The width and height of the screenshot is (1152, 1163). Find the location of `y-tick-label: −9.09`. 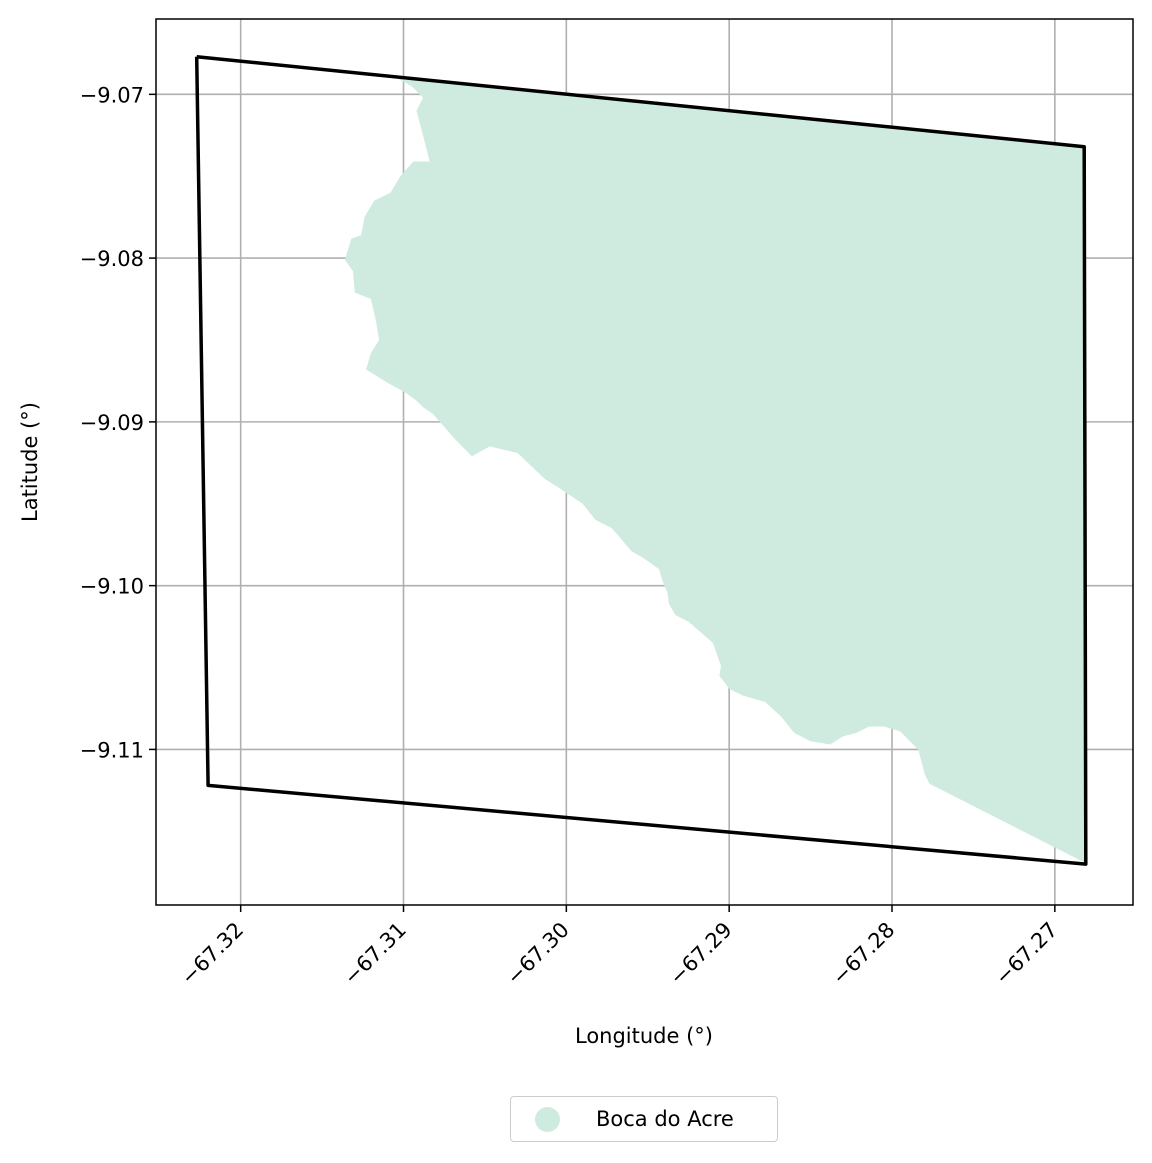

y-tick-label: −9.09 is located at coordinates (112, 423).